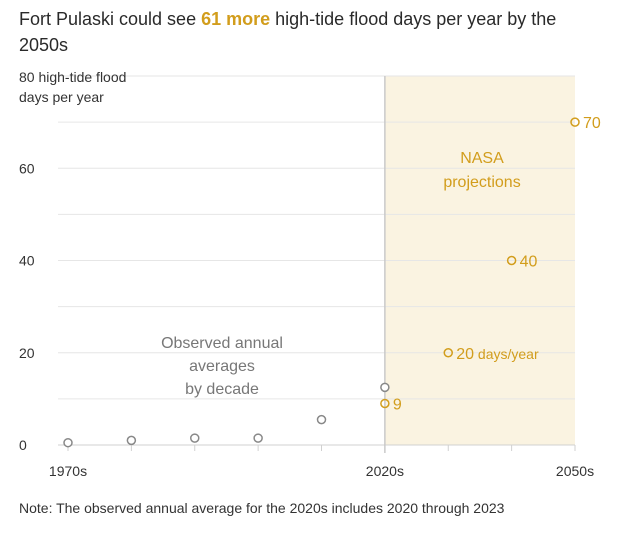  I want to click on y-axis-label: days per year, so click(61, 97).